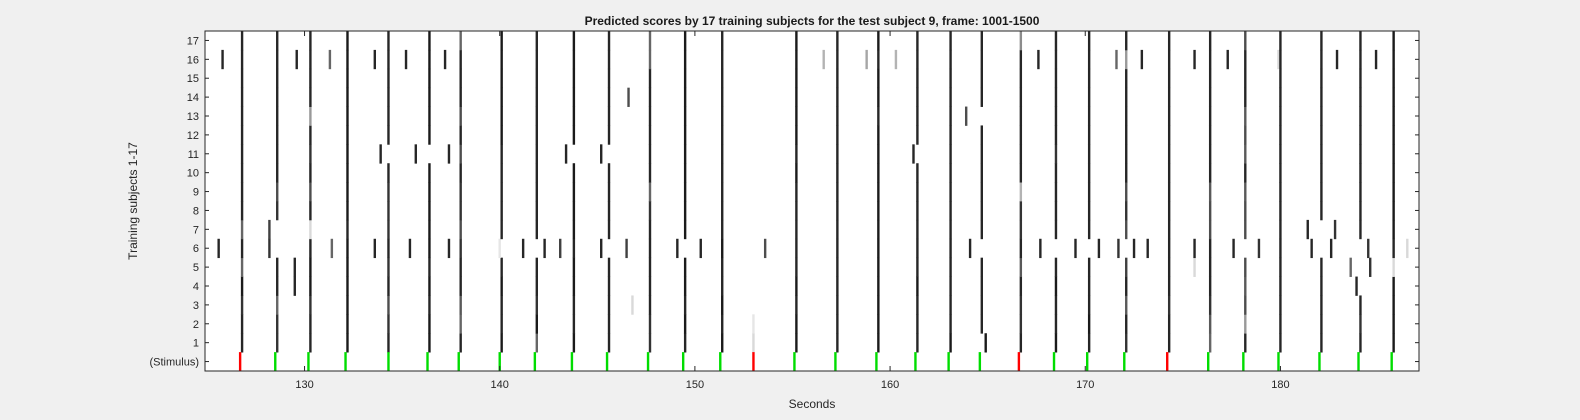 The width and height of the screenshot is (1580, 420). Describe the element at coordinates (890, 385) in the screenshot. I see `x-tick-label: 160` at that location.